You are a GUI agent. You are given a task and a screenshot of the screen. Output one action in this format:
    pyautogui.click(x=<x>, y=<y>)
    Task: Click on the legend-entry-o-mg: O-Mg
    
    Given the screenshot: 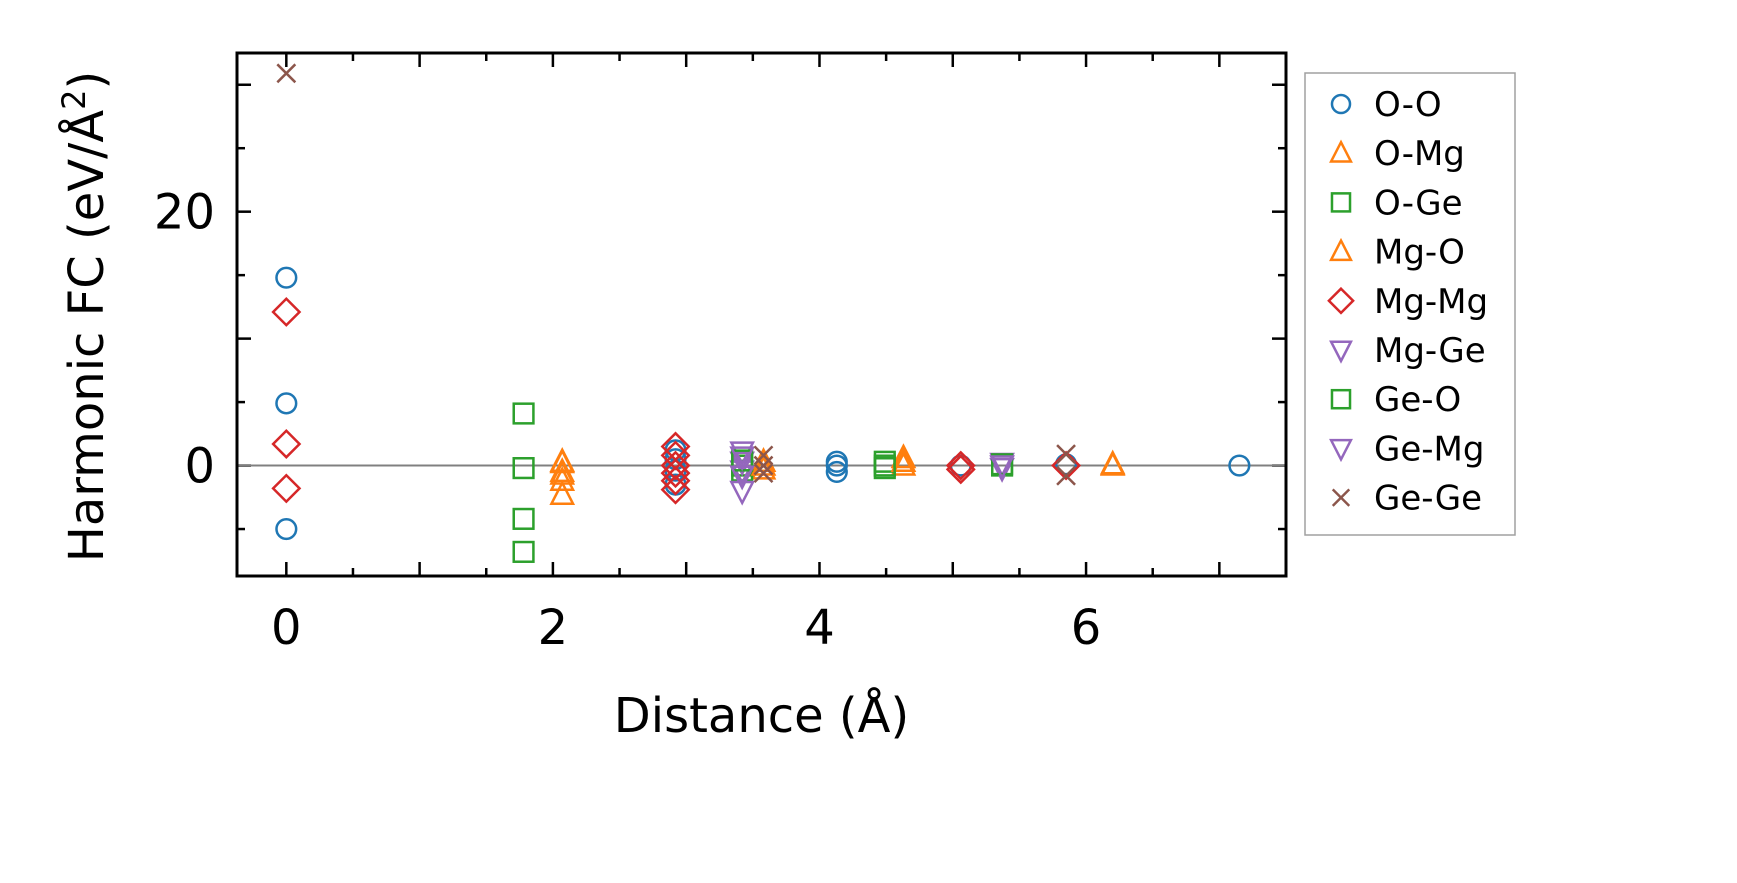 What is the action you would take?
    pyautogui.click(x=1397, y=154)
    